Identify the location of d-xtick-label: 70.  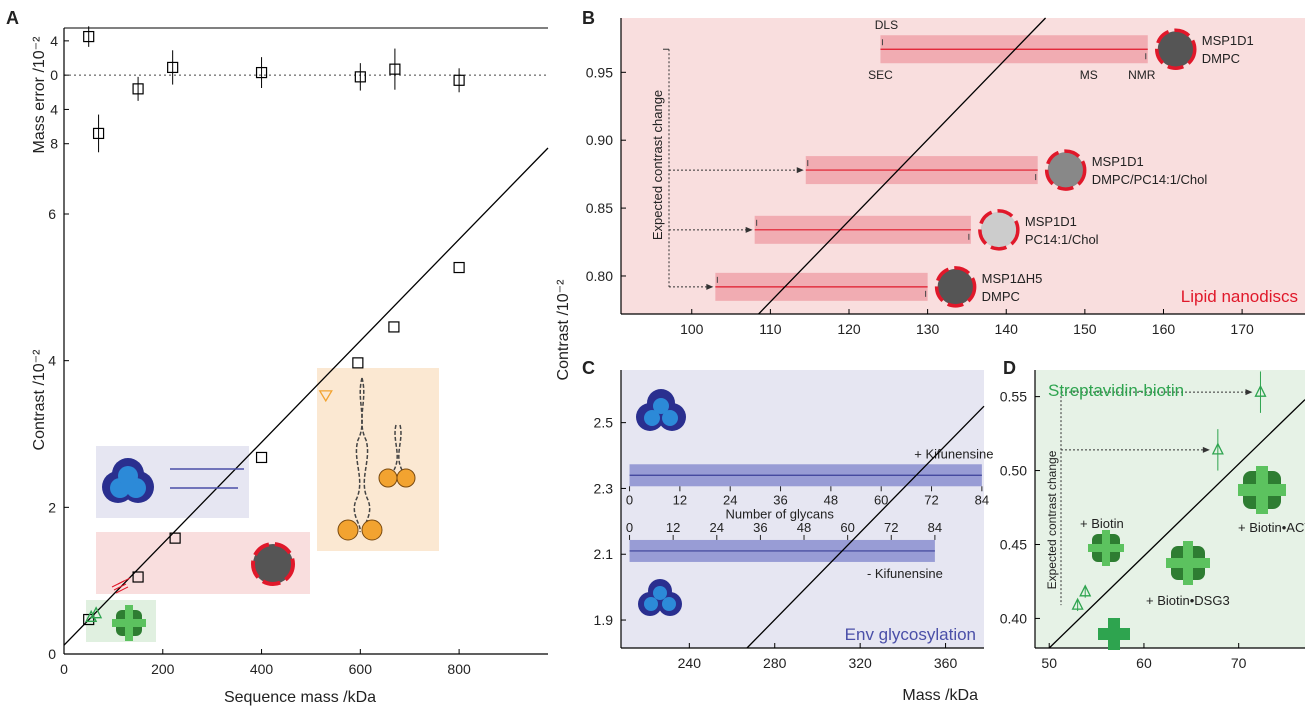
(1239, 663).